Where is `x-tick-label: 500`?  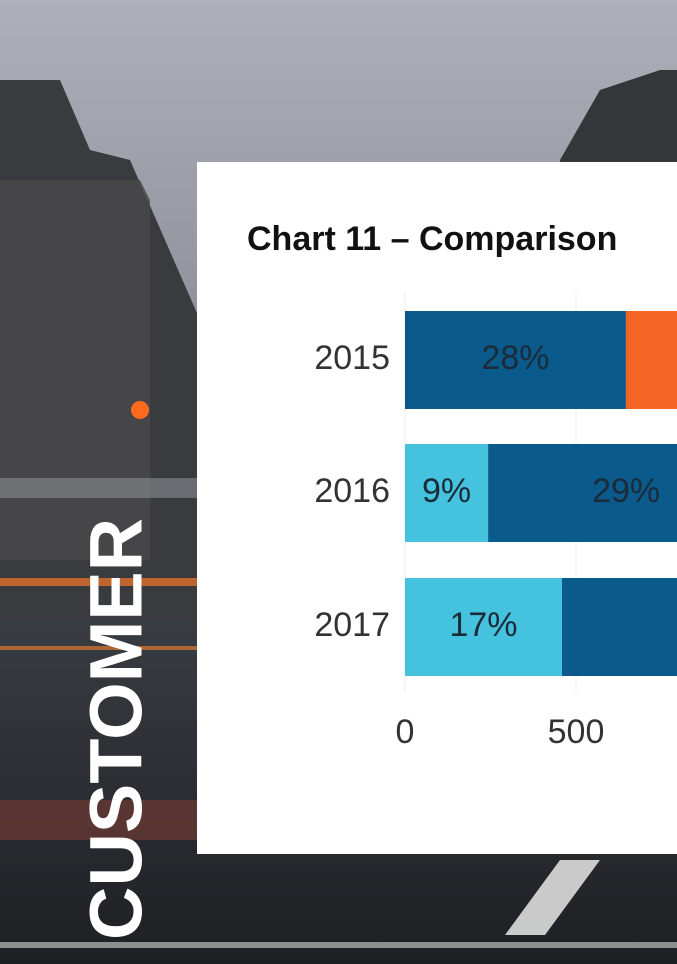
x-tick-label: 500 is located at coordinates (576, 732).